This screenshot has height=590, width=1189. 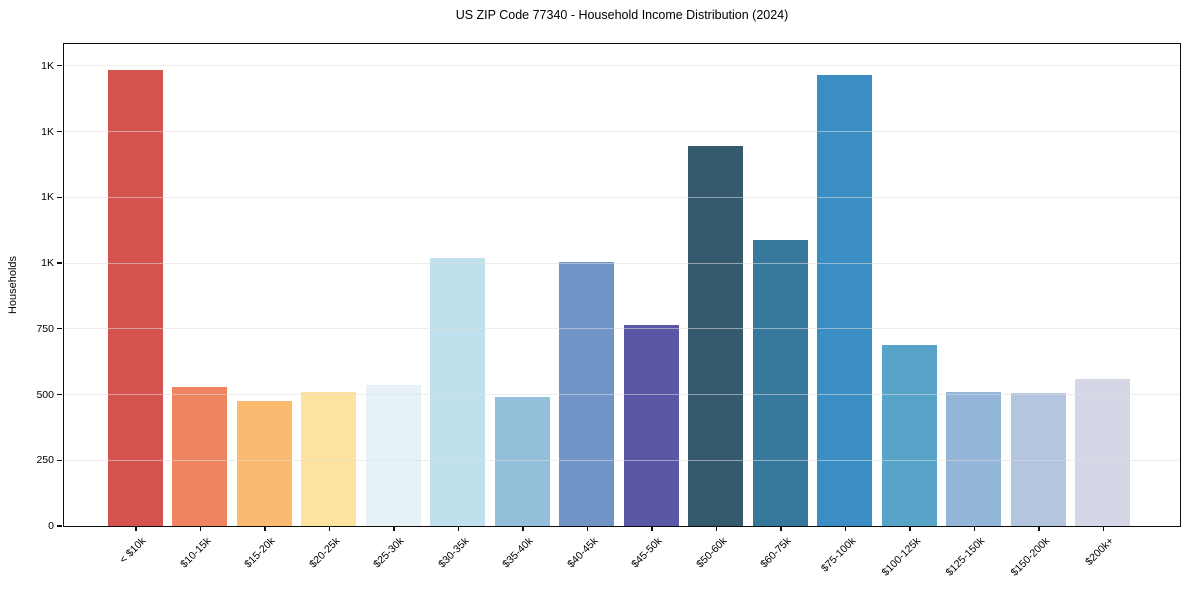 I want to click on bar-$40-45k, so click(x=587, y=394).